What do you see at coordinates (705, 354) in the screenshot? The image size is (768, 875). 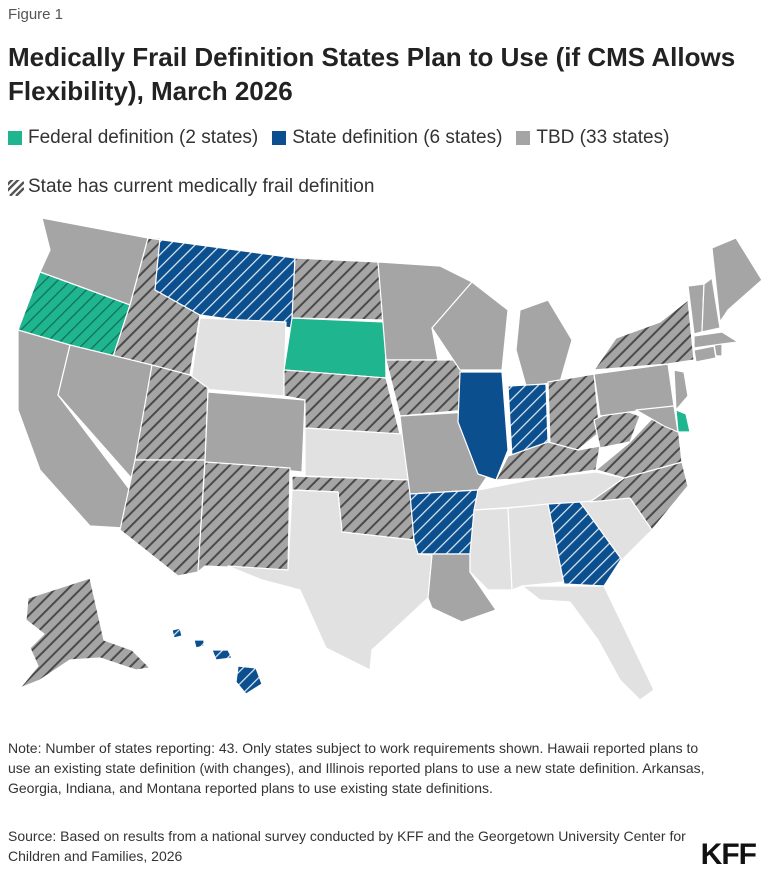 I see `state-connecticut` at bounding box center [705, 354].